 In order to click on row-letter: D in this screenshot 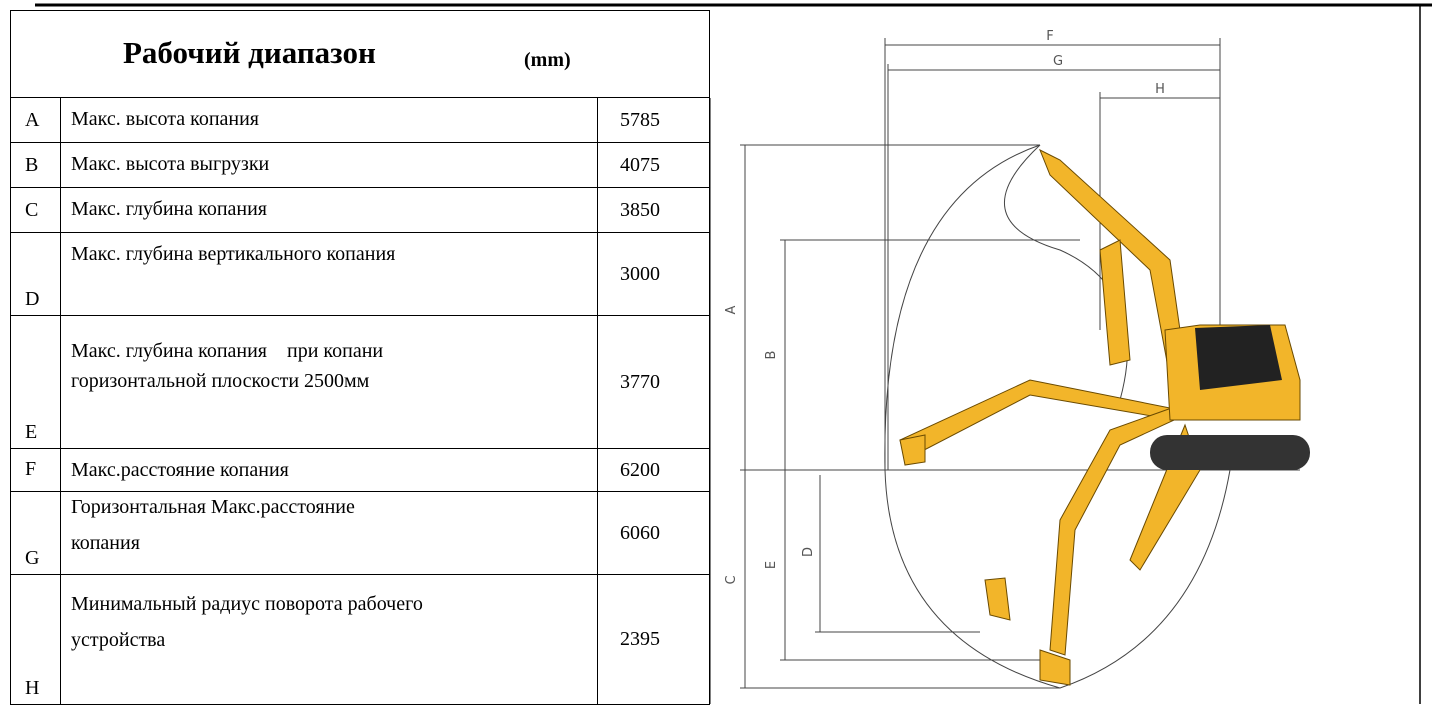, I will do `click(32, 299)`.